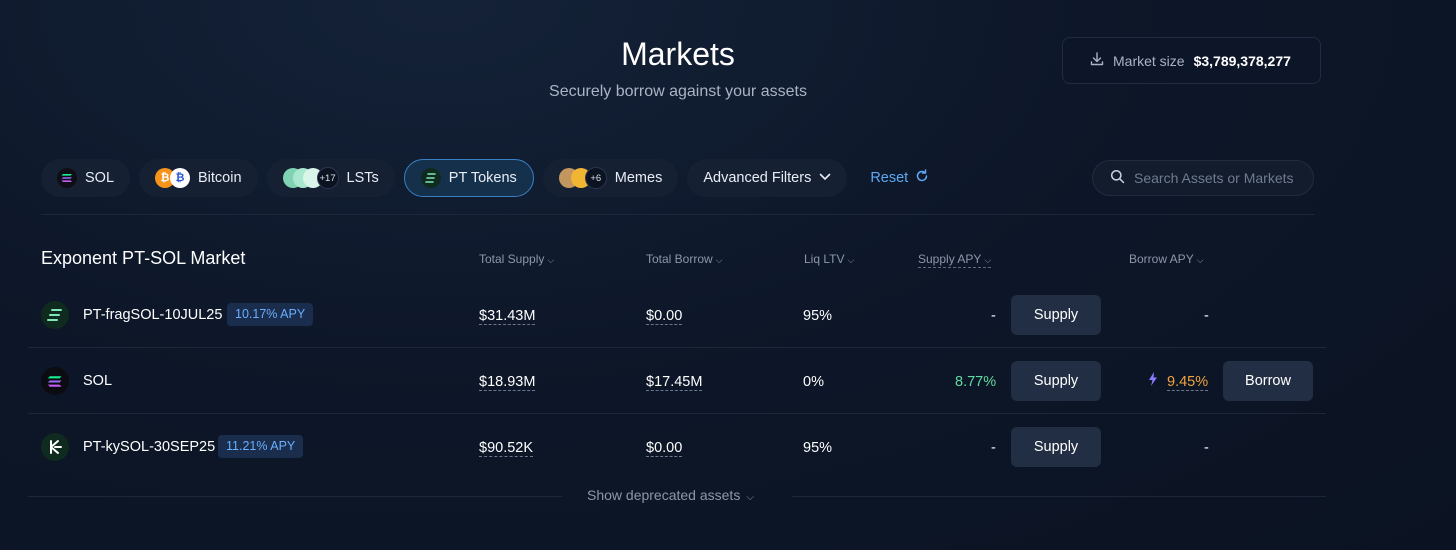 The width and height of the screenshot is (1456, 550). I want to click on page-subtitle: Securely borrow against your assets, so click(678, 91).